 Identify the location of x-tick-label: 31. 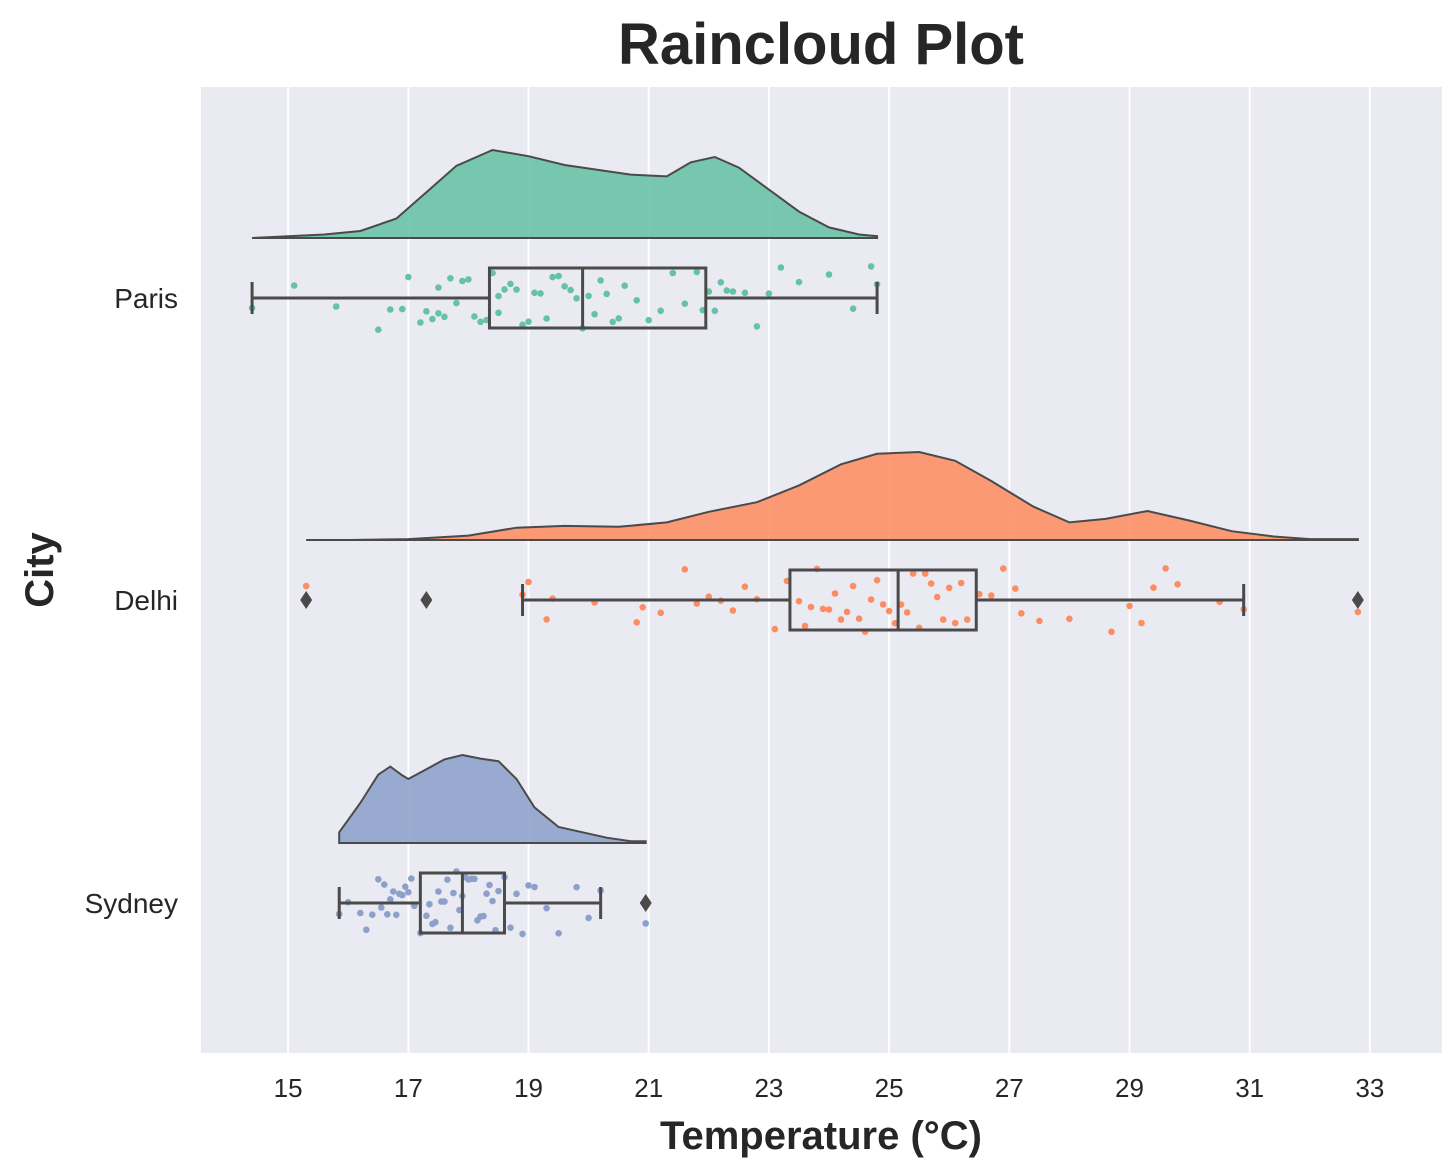
(1249, 1088).